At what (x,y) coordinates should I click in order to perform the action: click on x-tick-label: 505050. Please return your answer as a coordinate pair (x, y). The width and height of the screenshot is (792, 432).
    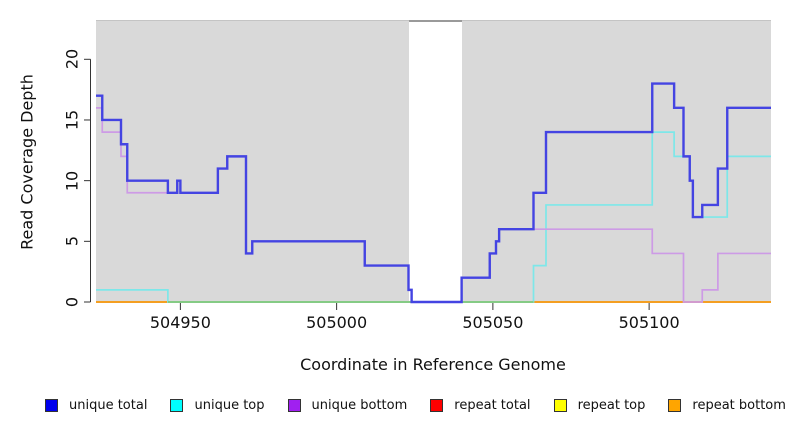
    Looking at the image, I should click on (493, 322).